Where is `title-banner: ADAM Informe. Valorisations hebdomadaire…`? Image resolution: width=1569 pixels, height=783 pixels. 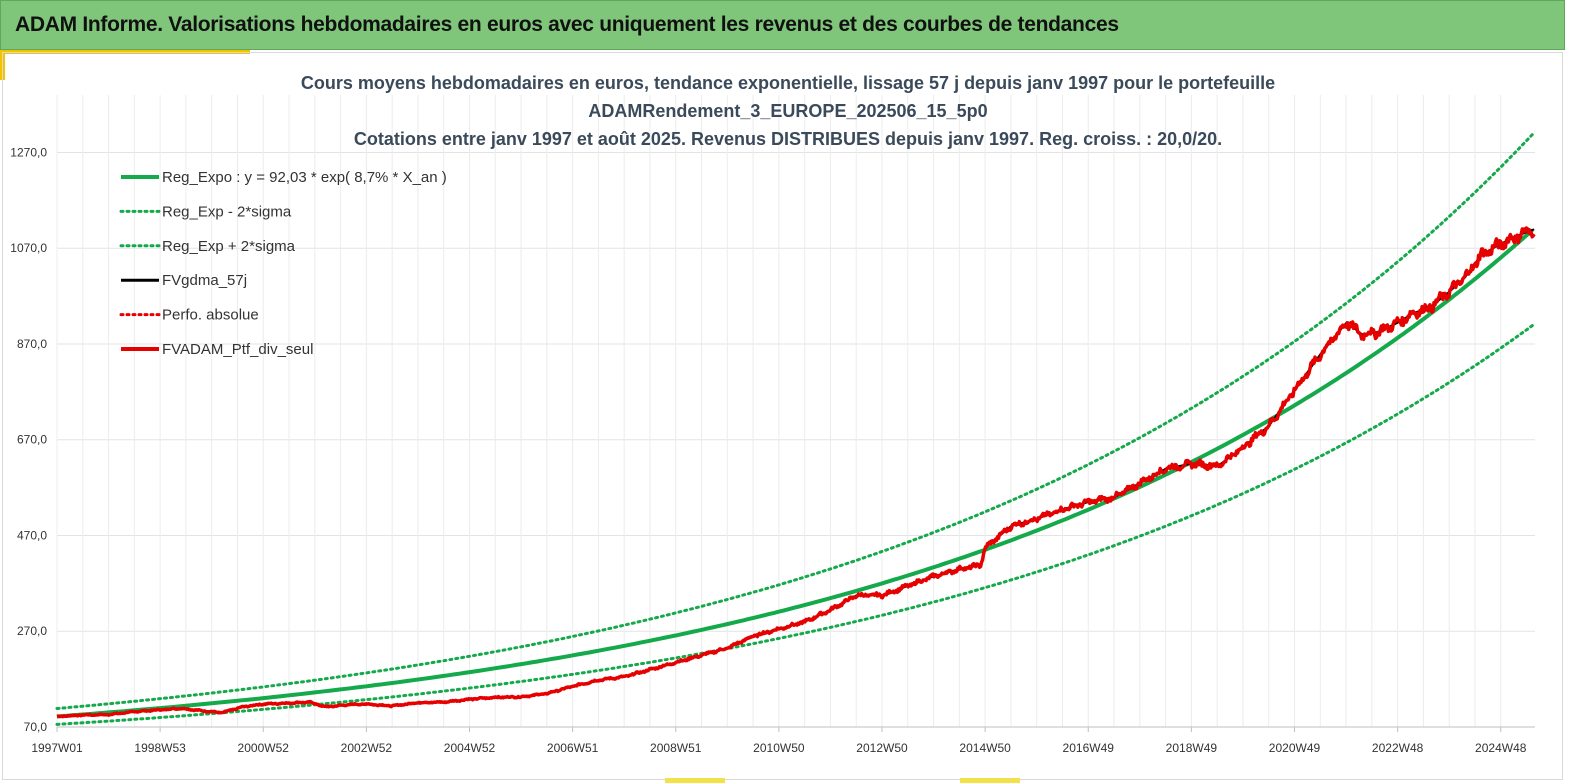
title-banner: ADAM Informe. Valorisations hebdomadaire… is located at coordinates (782, 25).